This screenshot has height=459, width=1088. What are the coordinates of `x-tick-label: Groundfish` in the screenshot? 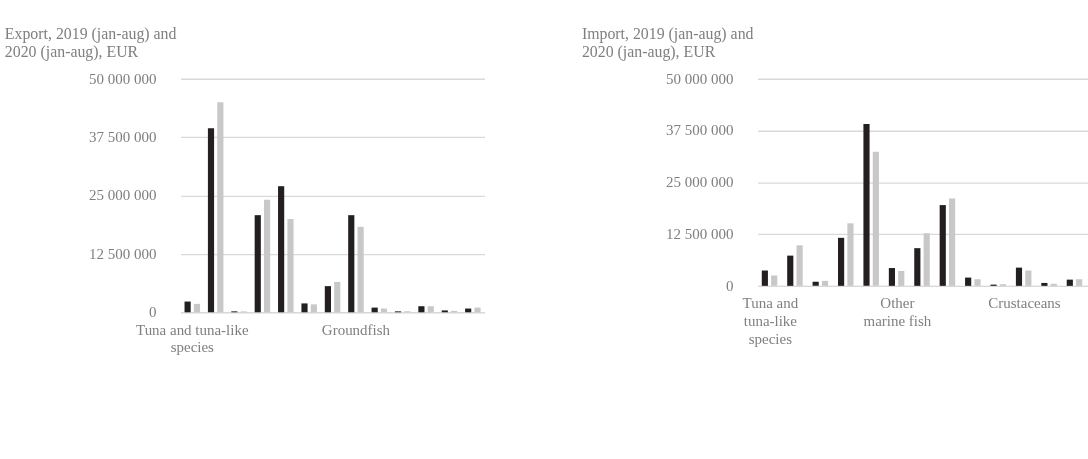 It's located at (356, 329).